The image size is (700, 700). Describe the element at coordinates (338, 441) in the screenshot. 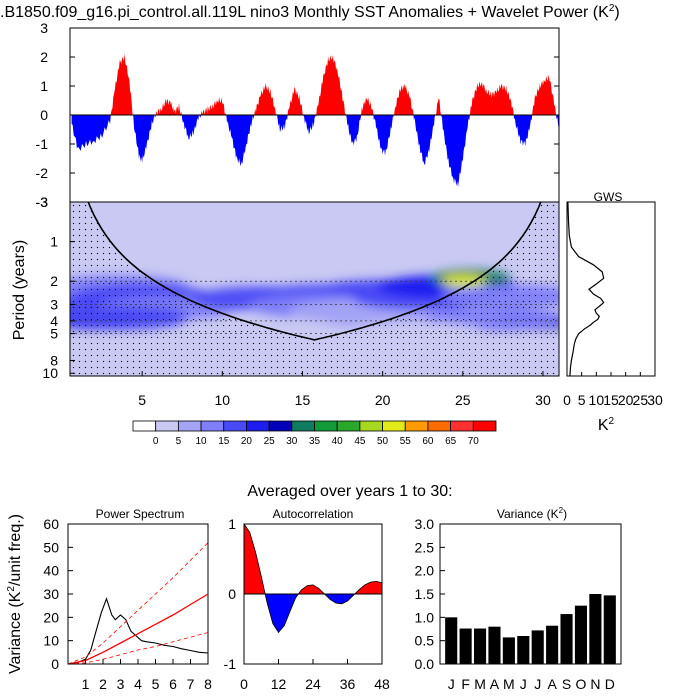

I see `colorbar-label: 40` at that location.